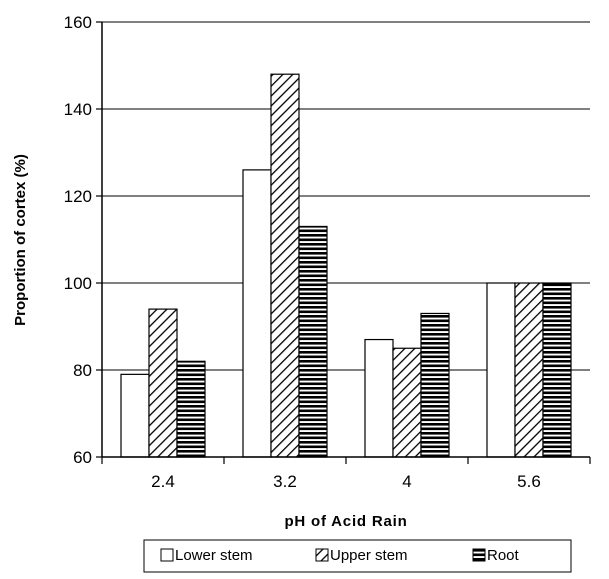 This screenshot has height=579, width=609. What do you see at coordinates (479, 555) in the screenshot?
I see `legend-swatch-root` at bounding box center [479, 555].